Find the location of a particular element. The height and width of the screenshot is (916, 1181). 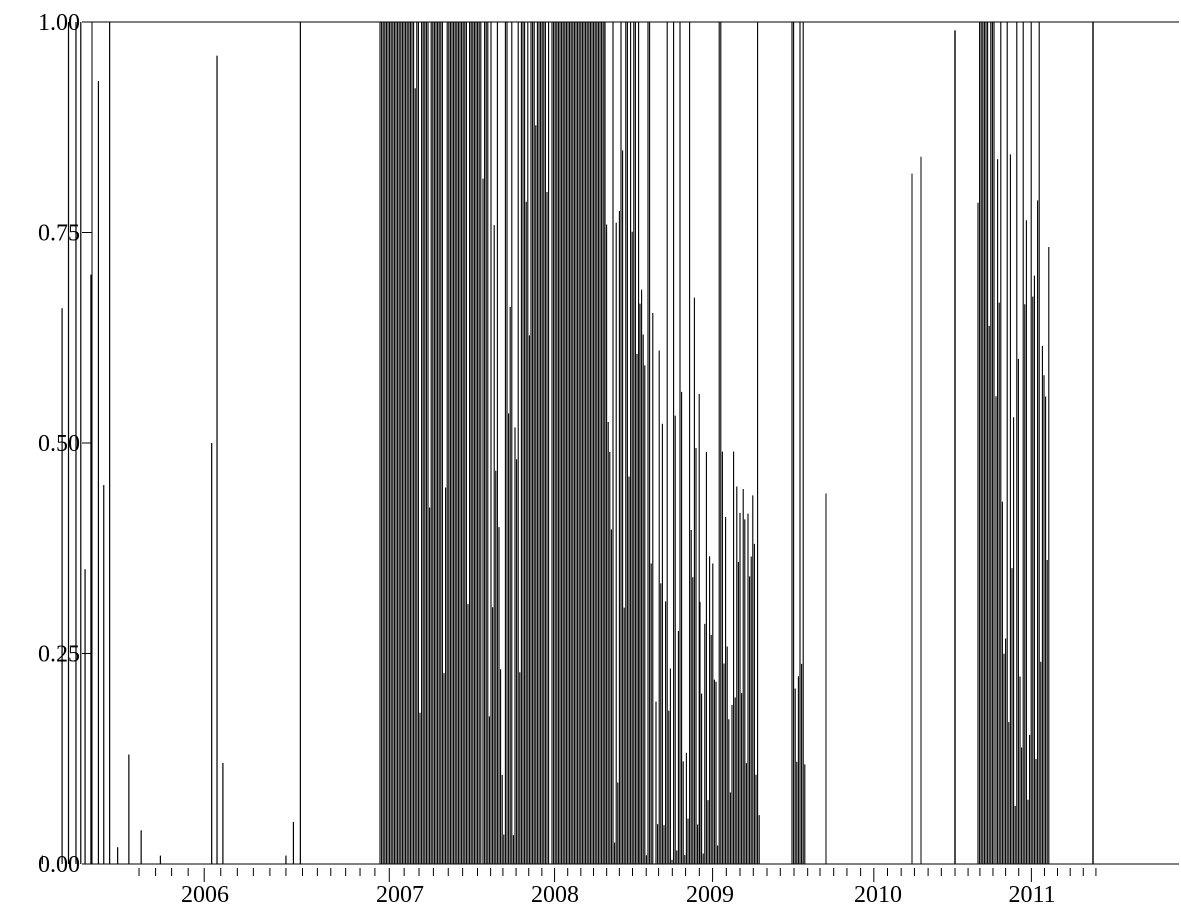

x-tick-label: 2009 is located at coordinates (710, 895).